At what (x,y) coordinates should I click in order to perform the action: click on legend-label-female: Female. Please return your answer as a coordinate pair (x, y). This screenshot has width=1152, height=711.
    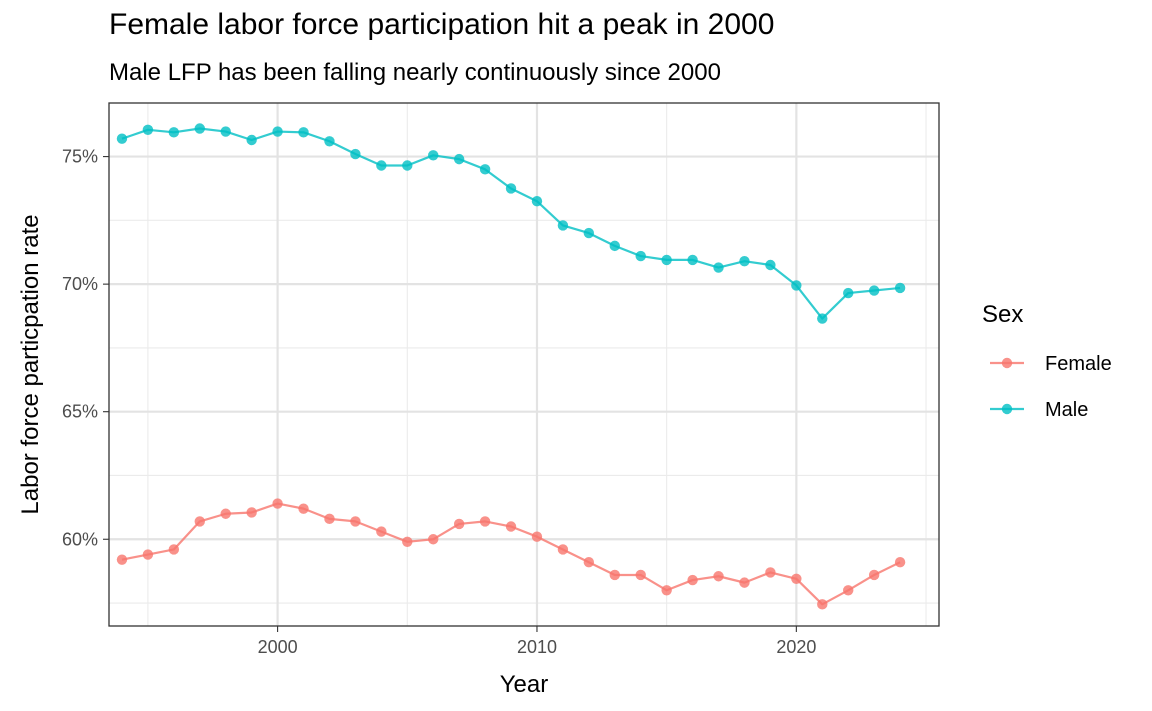
    Looking at the image, I should click on (1078, 364).